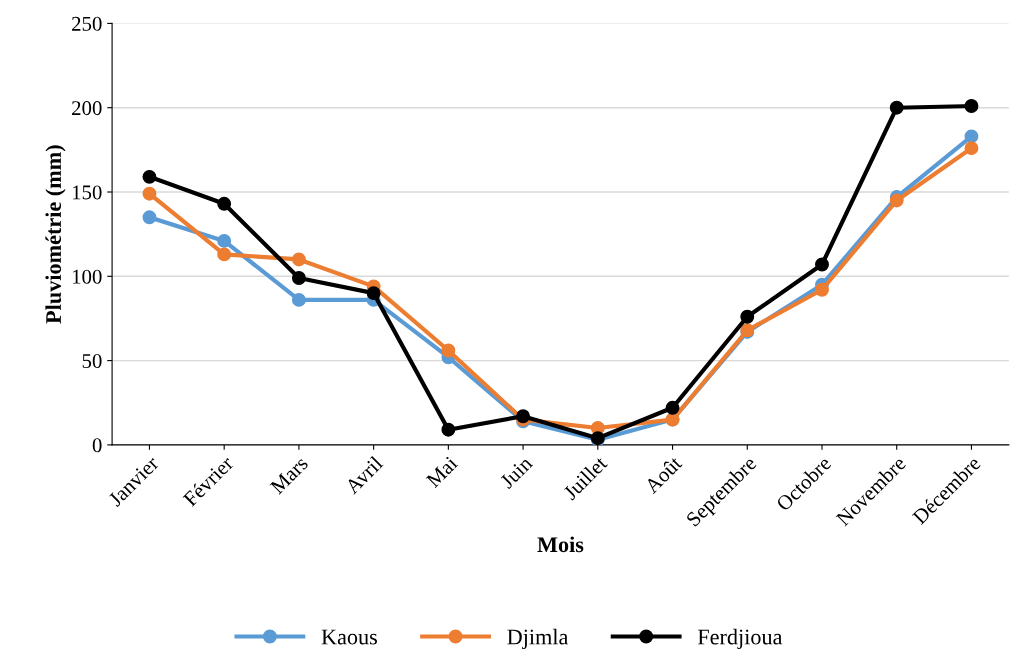  Describe the element at coordinates (87, 192) in the screenshot. I see `y-tick-label: 150` at that location.